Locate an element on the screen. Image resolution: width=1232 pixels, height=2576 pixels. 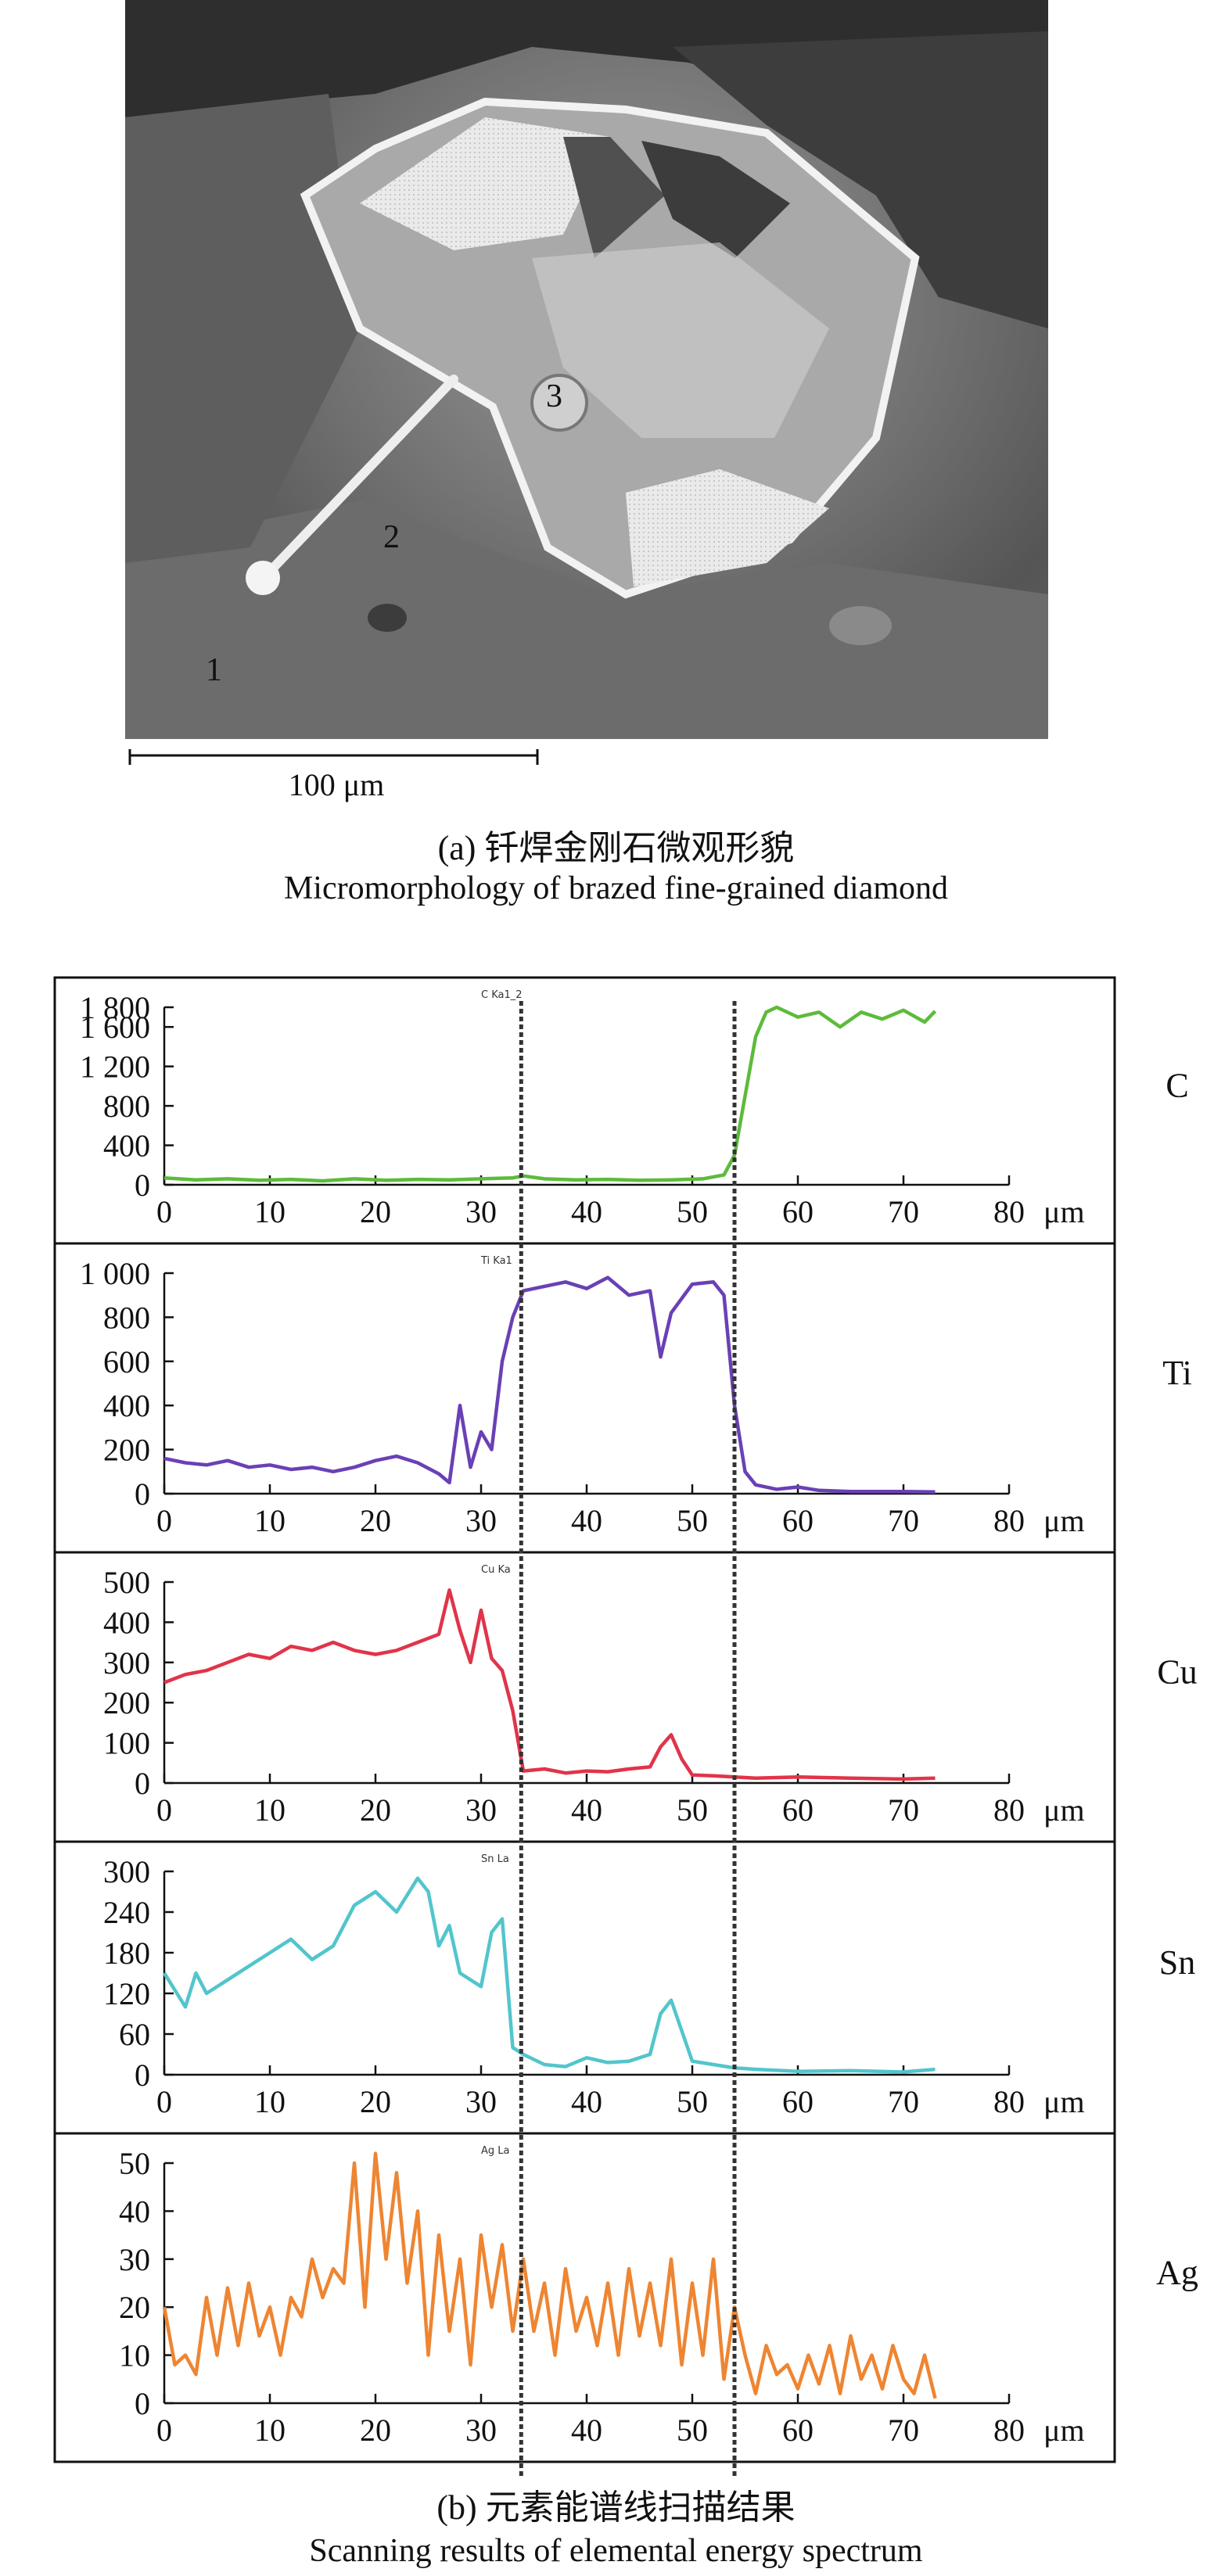
element-label: Cu is located at coordinates (1177, 1673).